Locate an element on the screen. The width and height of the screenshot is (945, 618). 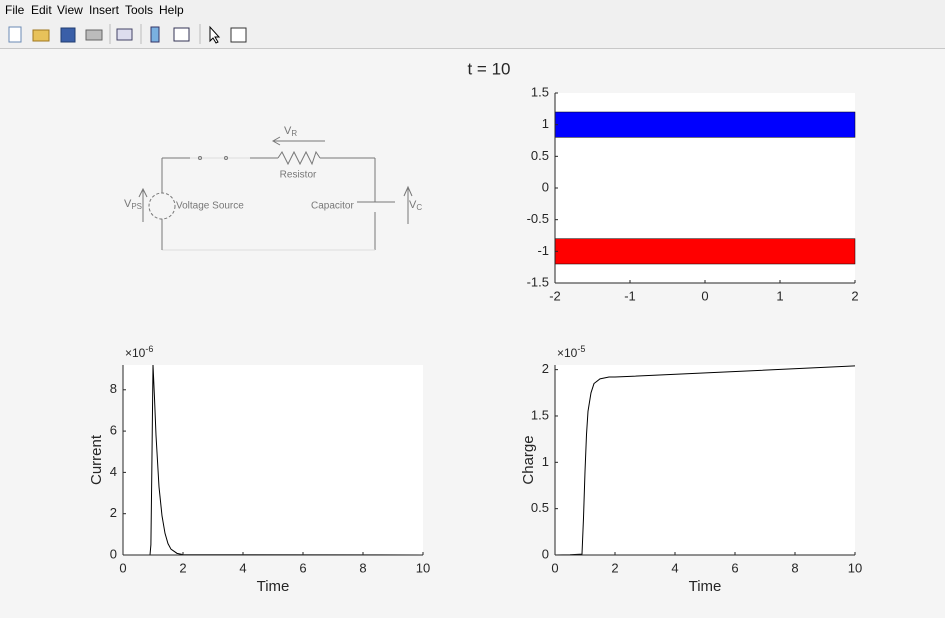
new-icon is located at coordinates (15, 34).